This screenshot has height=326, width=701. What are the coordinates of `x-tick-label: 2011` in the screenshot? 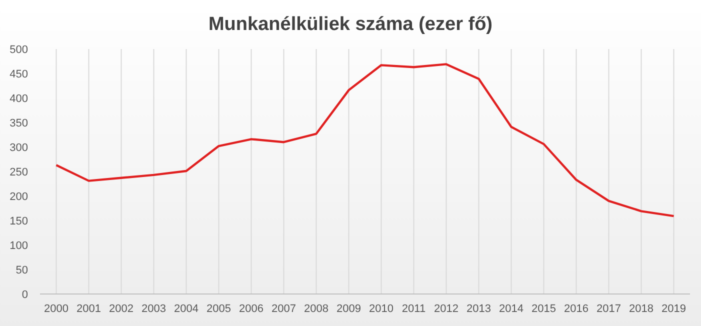 It's located at (414, 309).